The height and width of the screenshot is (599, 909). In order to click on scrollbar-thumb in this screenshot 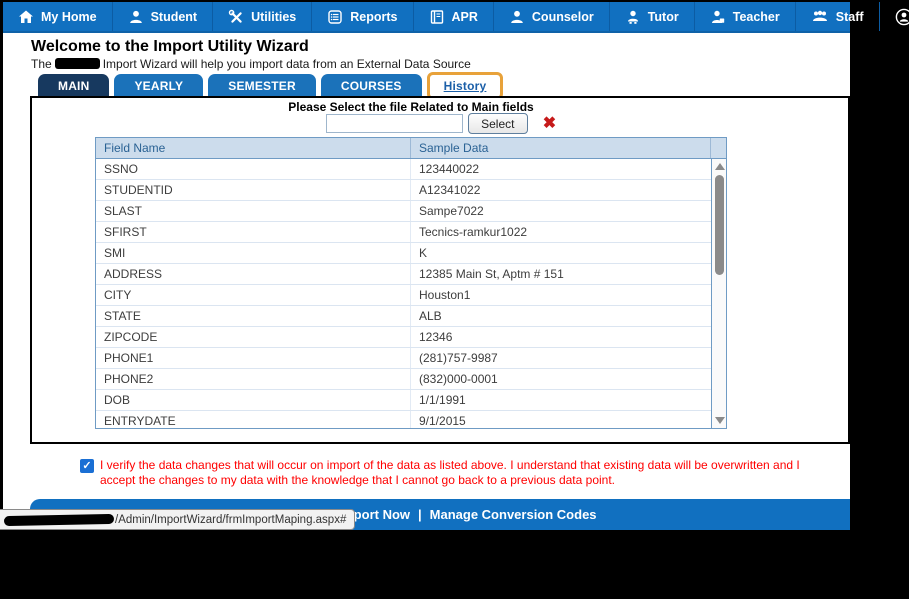, I will do `click(719, 225)`.